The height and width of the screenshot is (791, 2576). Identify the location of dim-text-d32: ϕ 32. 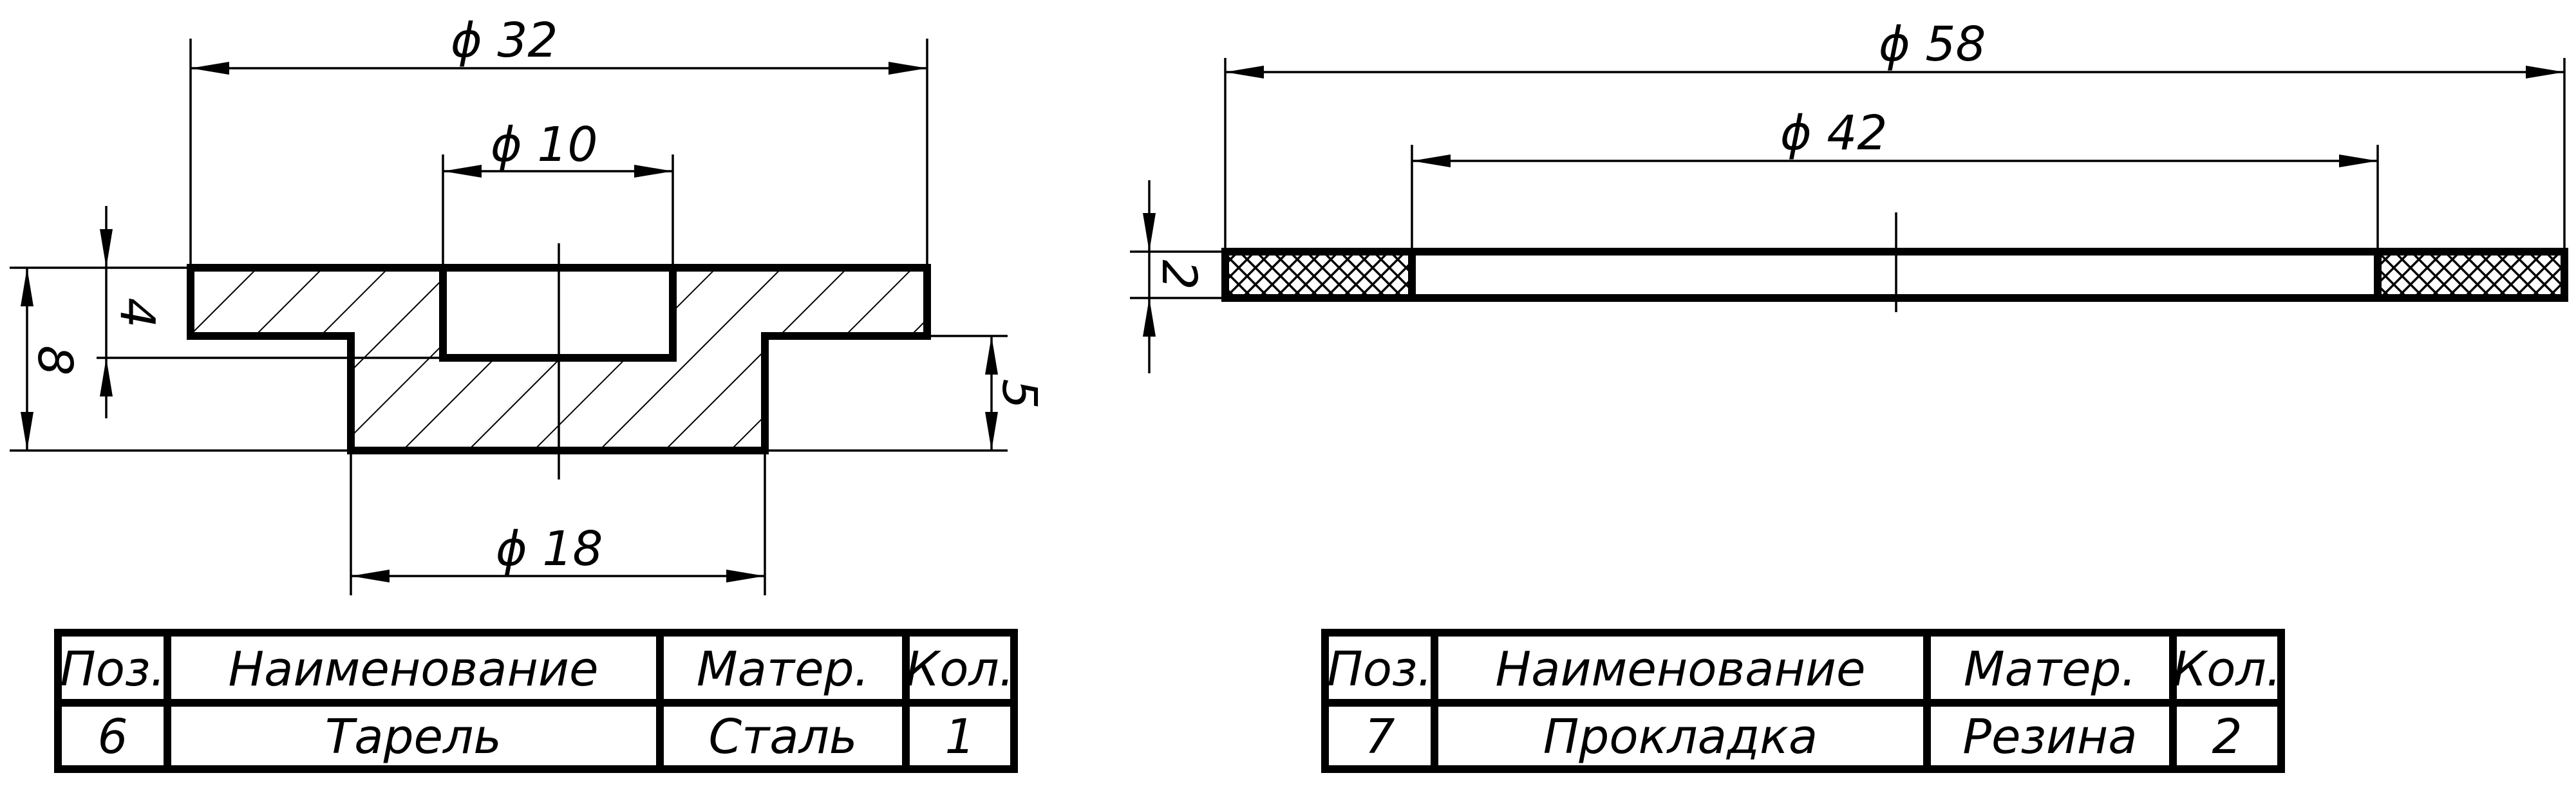
(504, 40).